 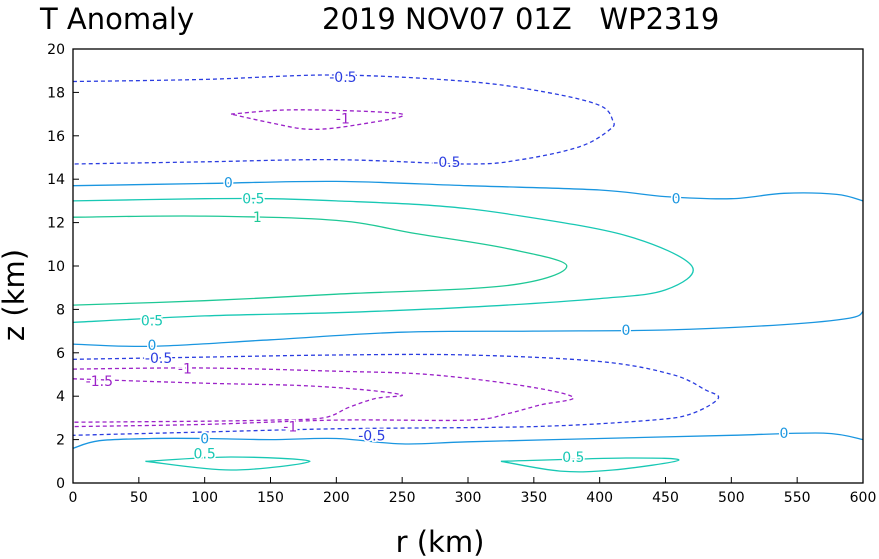 I want to click on y-tick-label: 12, so click(x=56, y=224).